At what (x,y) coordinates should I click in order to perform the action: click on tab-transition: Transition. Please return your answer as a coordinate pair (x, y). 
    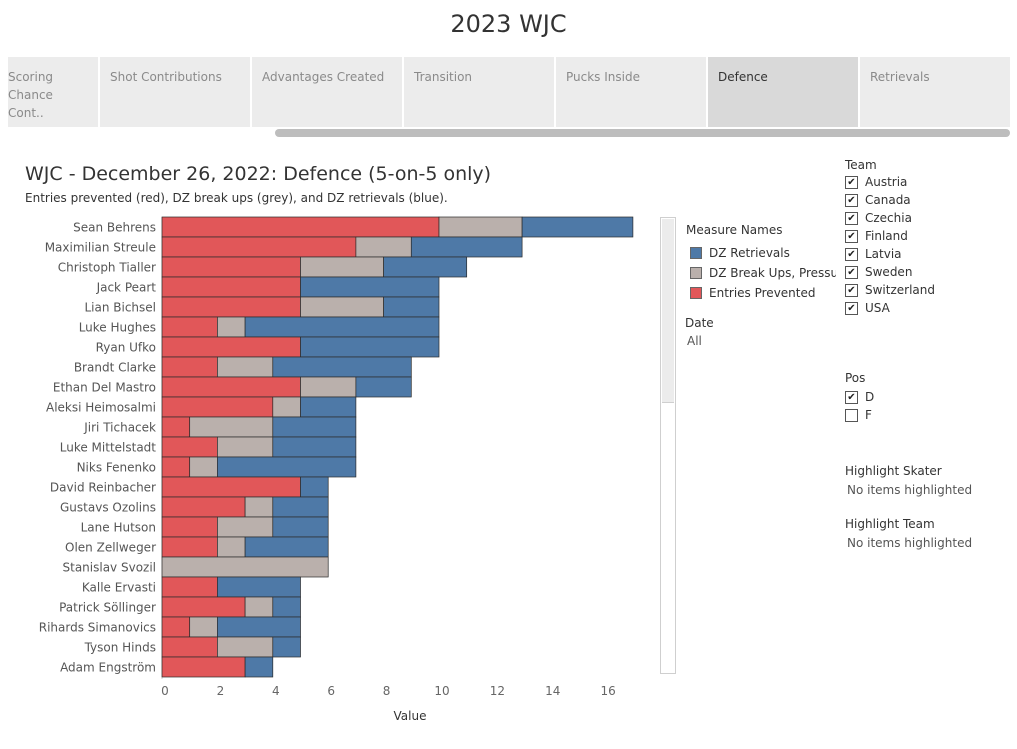
    Looking at the image, I should click on (480, 92).